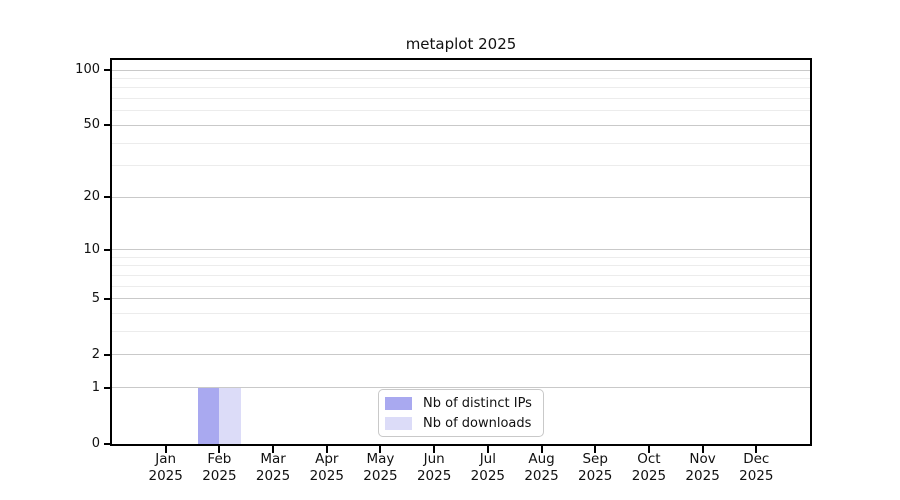 The width and height of the screenshot is (900, 500). What do you see at coordinates (702, 467) in the screenshot?
I see `x-tick-label-nov: Nov 2025` at bounding box center [702, 467].